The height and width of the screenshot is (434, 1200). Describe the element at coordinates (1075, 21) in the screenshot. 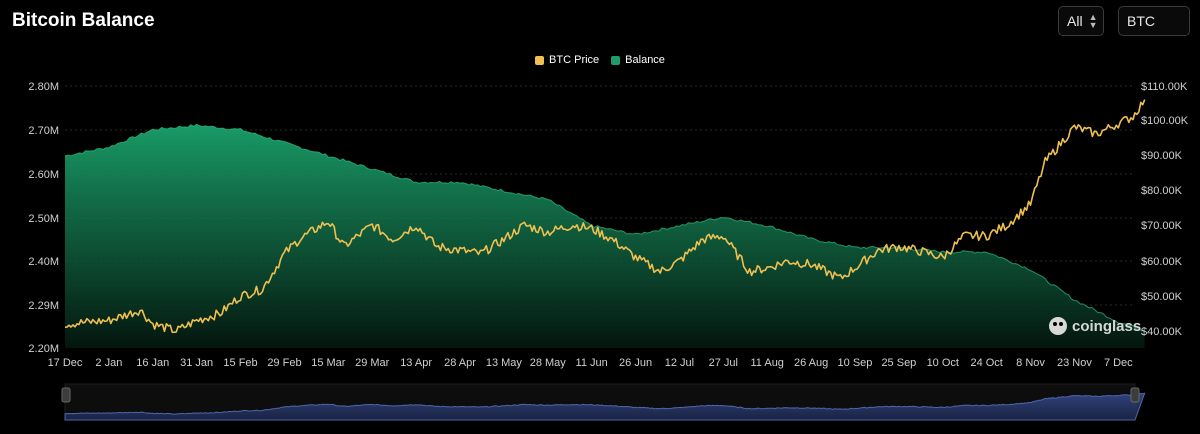

I see `range-select-value: All` at that location.